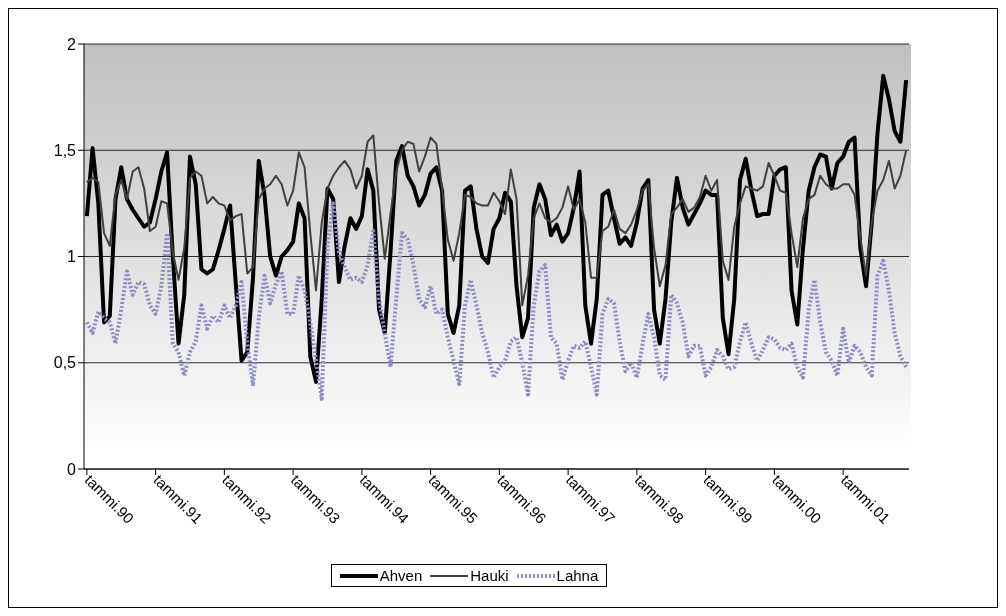 The height and width of the screenshot is (616, 1006). I want to click on y-tick-label: 1,5, so click(65, 150).